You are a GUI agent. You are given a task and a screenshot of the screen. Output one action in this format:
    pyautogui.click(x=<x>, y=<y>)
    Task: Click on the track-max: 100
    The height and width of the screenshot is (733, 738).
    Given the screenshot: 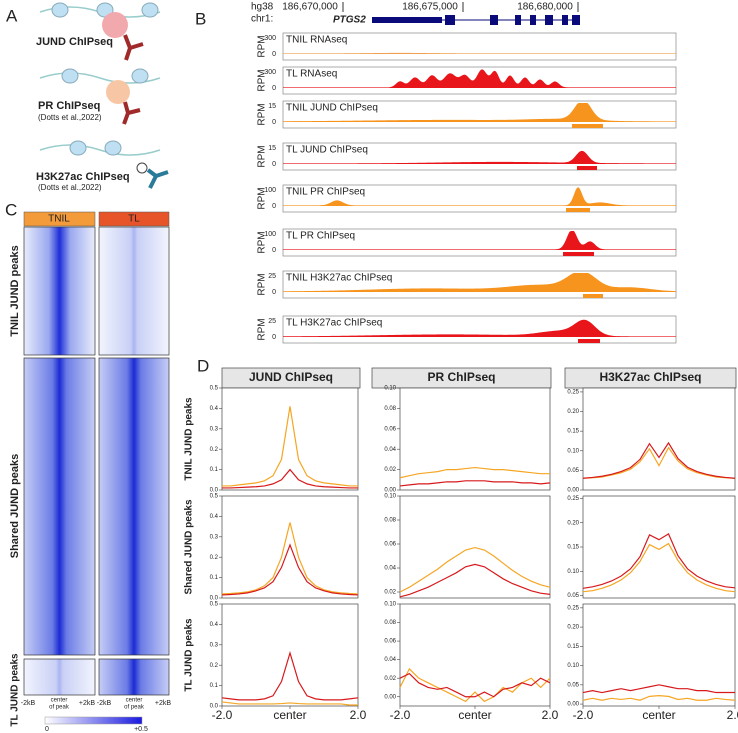 What is the action you would take?
    pyautogui.click(x=270, y=234)
    